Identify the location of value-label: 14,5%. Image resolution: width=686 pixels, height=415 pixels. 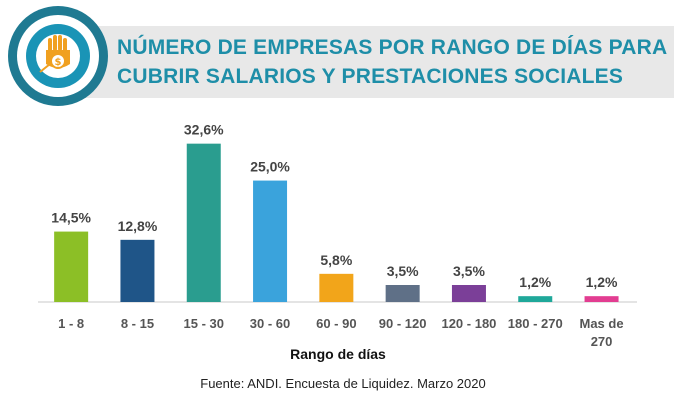
(71, 218).